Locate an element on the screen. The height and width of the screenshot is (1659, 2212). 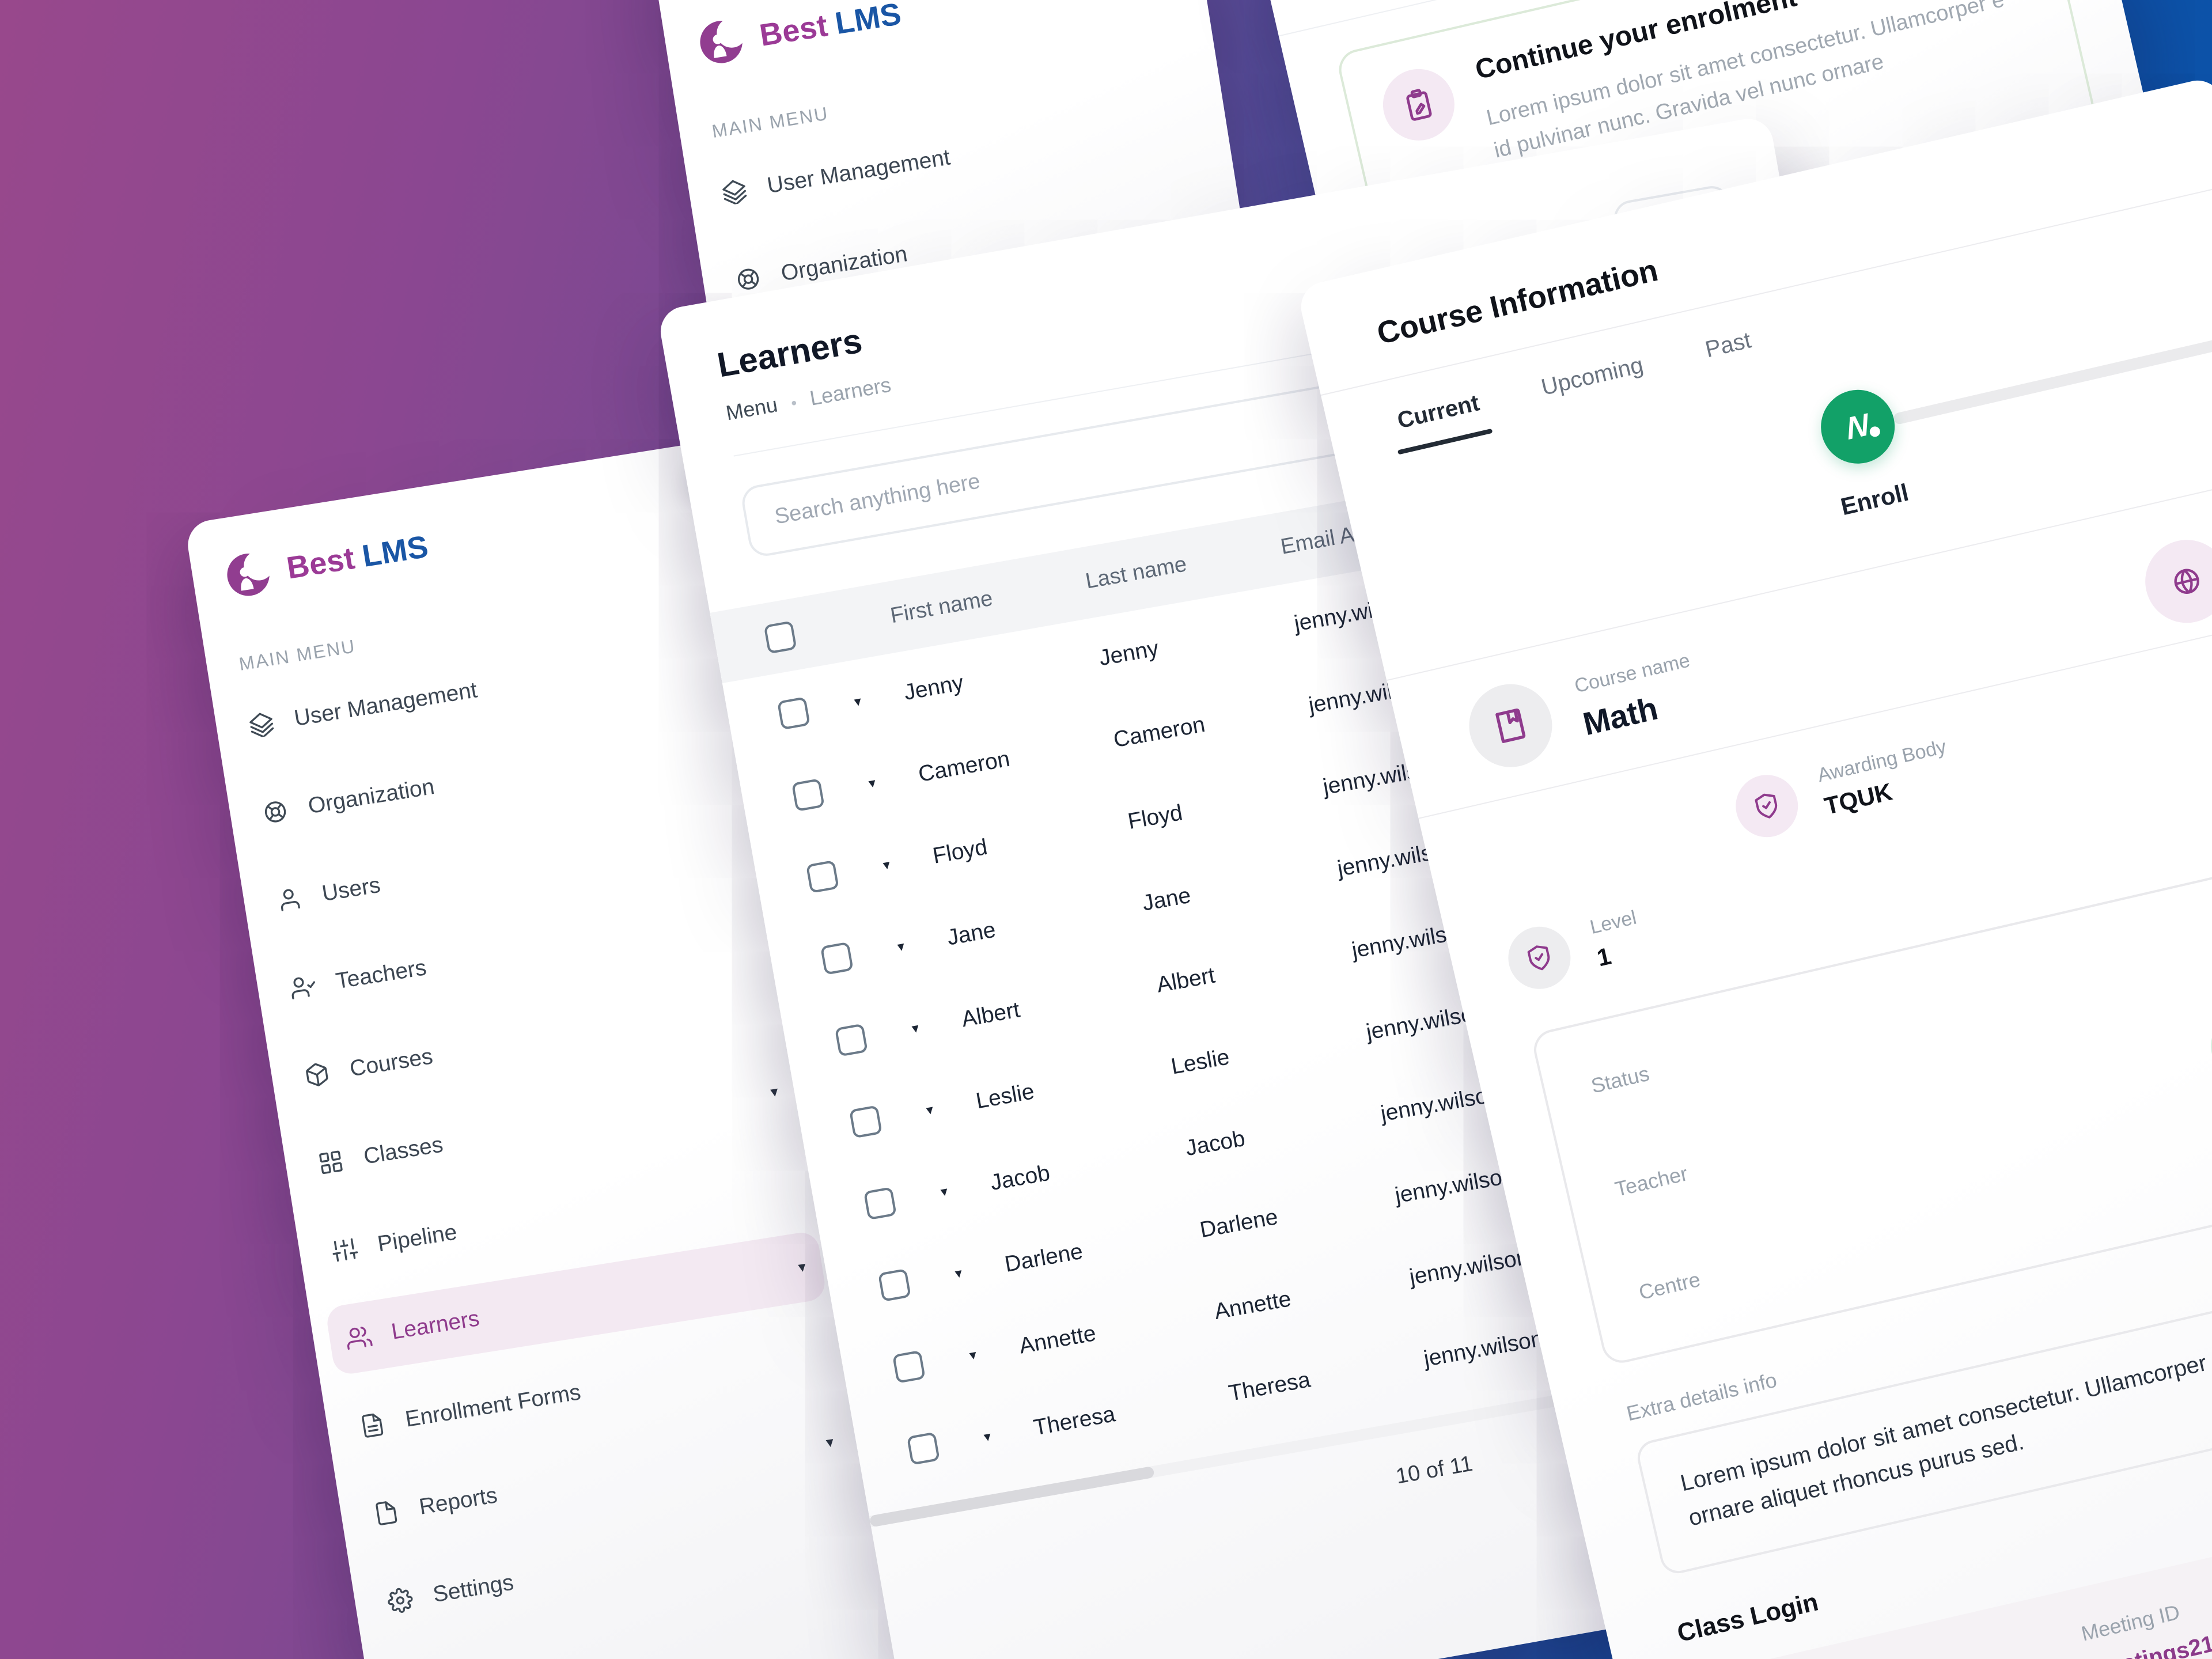
sidebar-item-users: Users is located at coordinates (506, 865).